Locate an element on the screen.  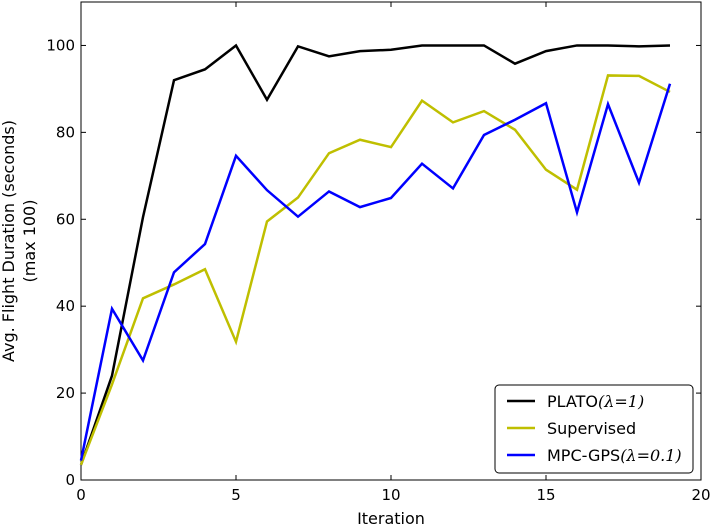
legend-entry-param: (λ=0.1) is located at coordinates (650, 455).